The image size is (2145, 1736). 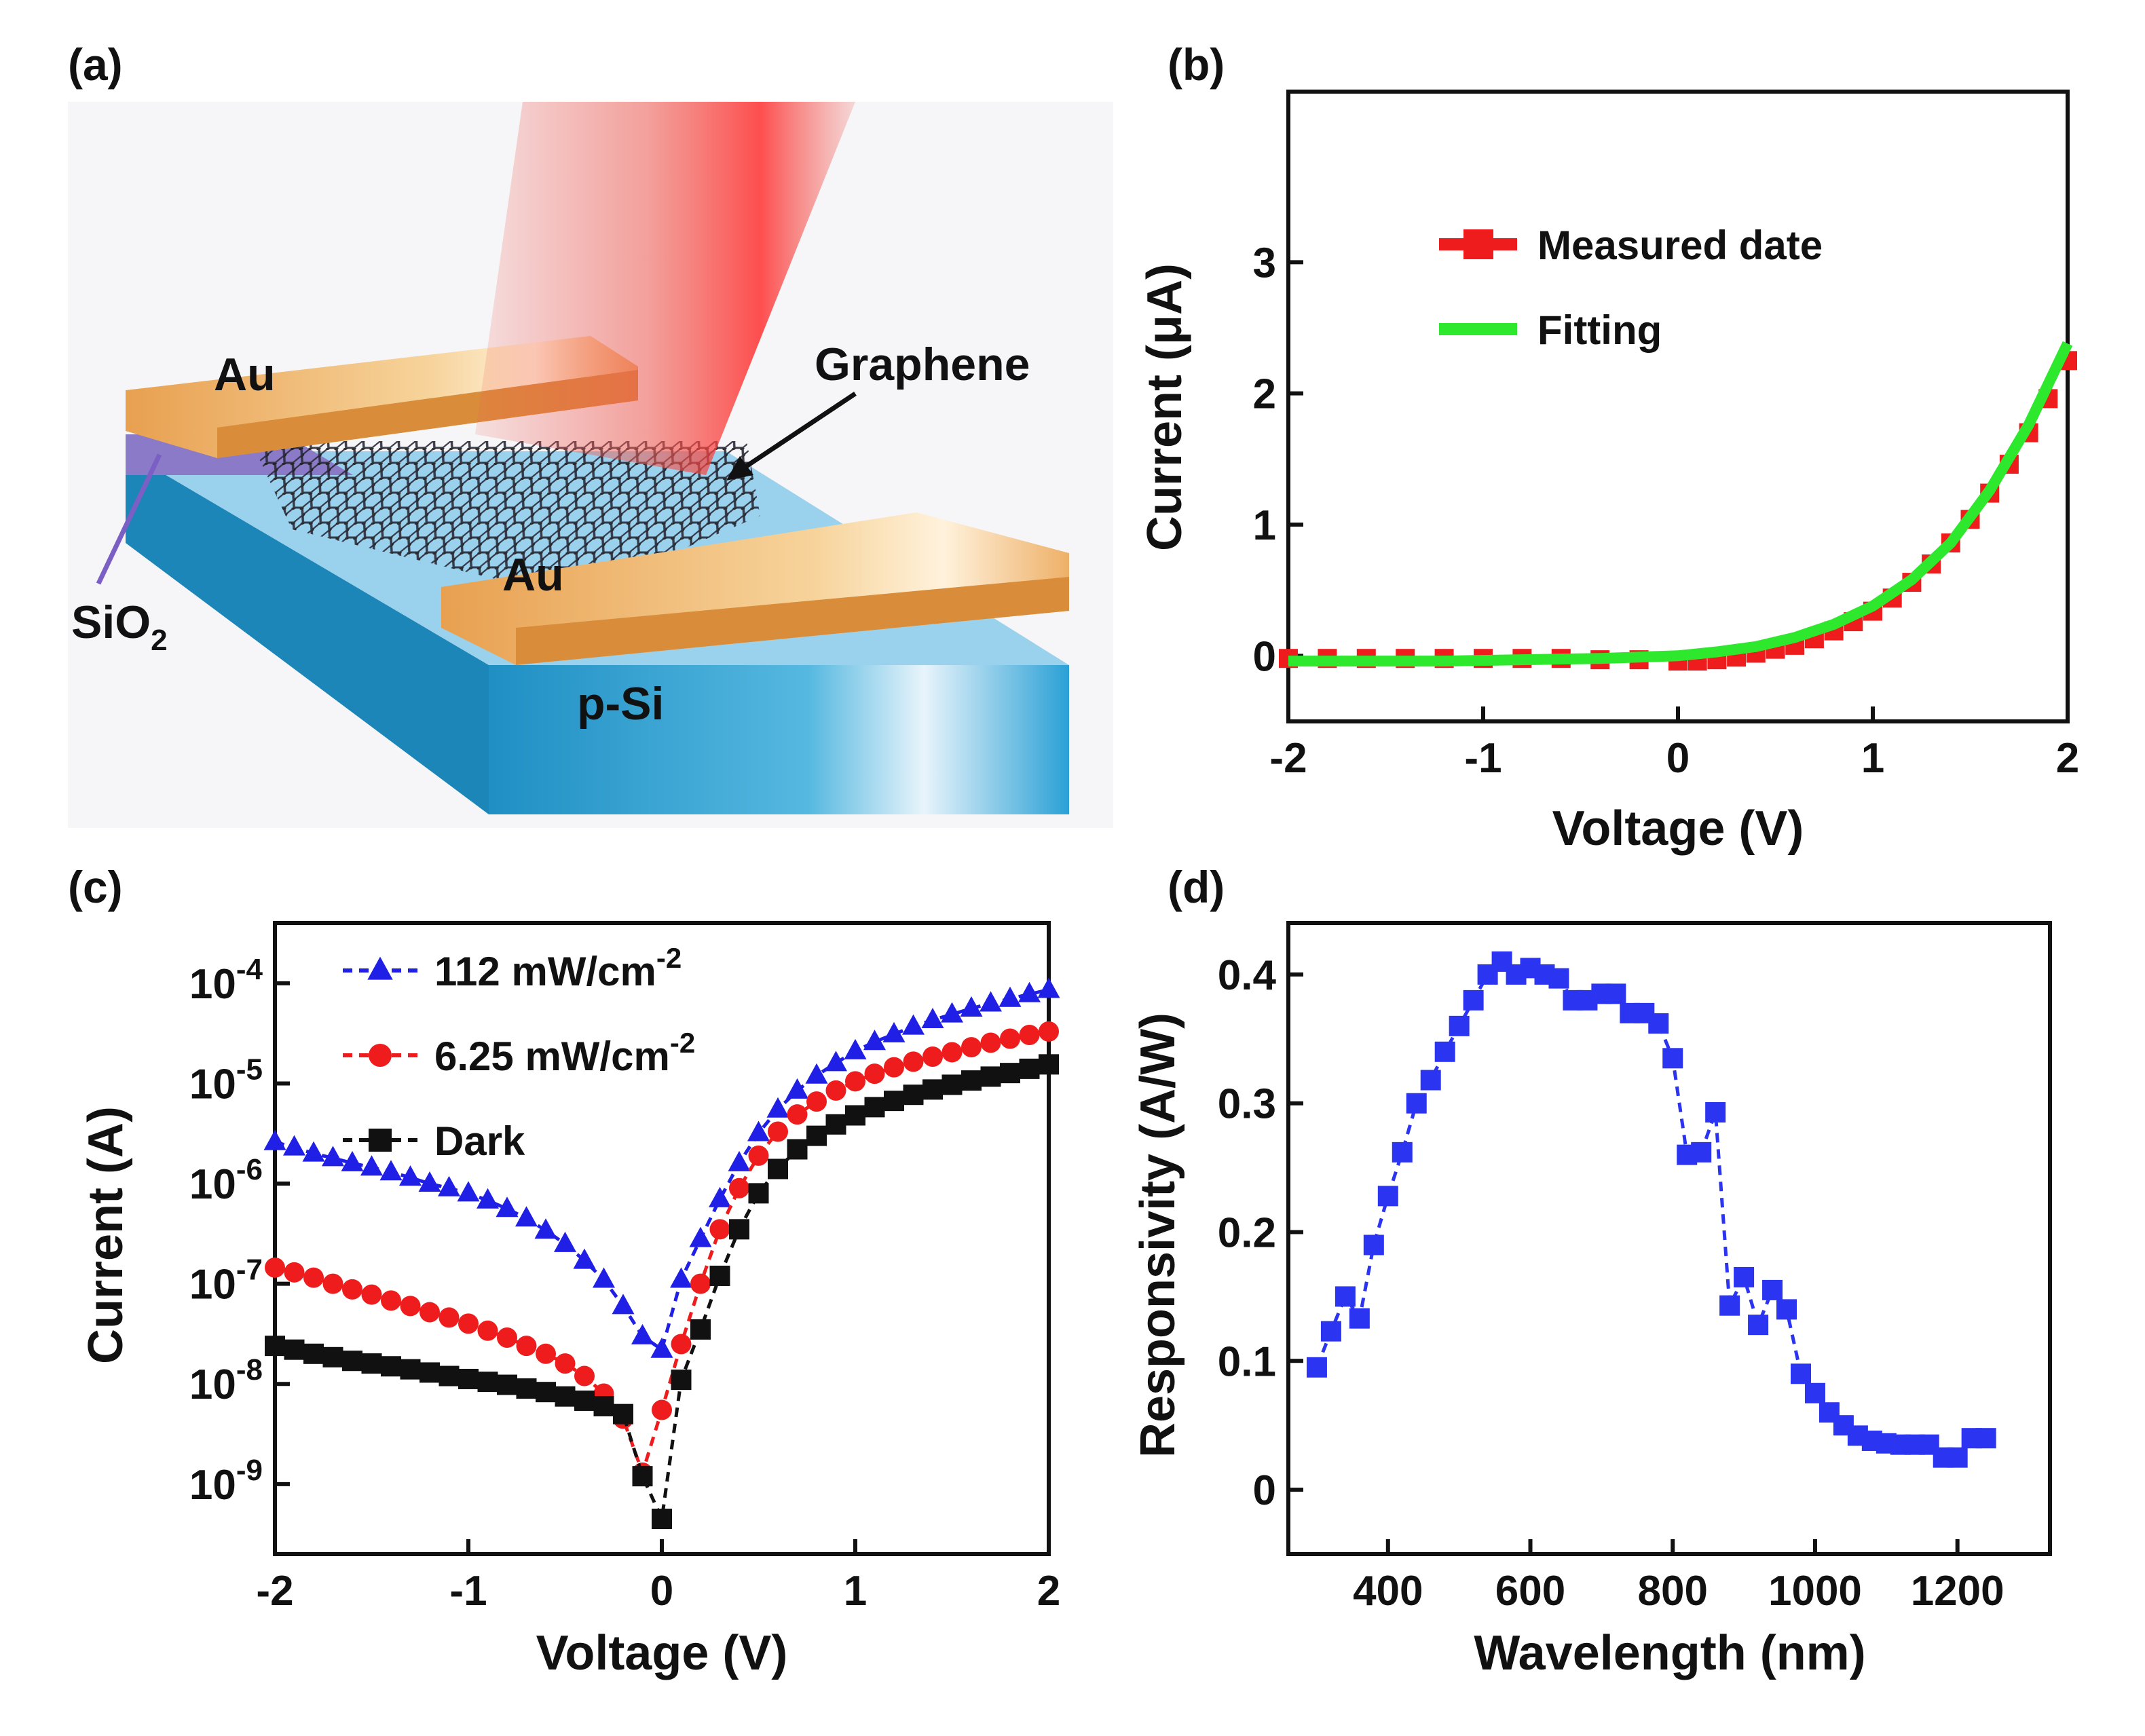 What do you see at coordinates (1158, 1235) in the screenshot?
I see `panel-d-ylabel: Responsivity (A/W)` at bounding box center [1158, 1235].